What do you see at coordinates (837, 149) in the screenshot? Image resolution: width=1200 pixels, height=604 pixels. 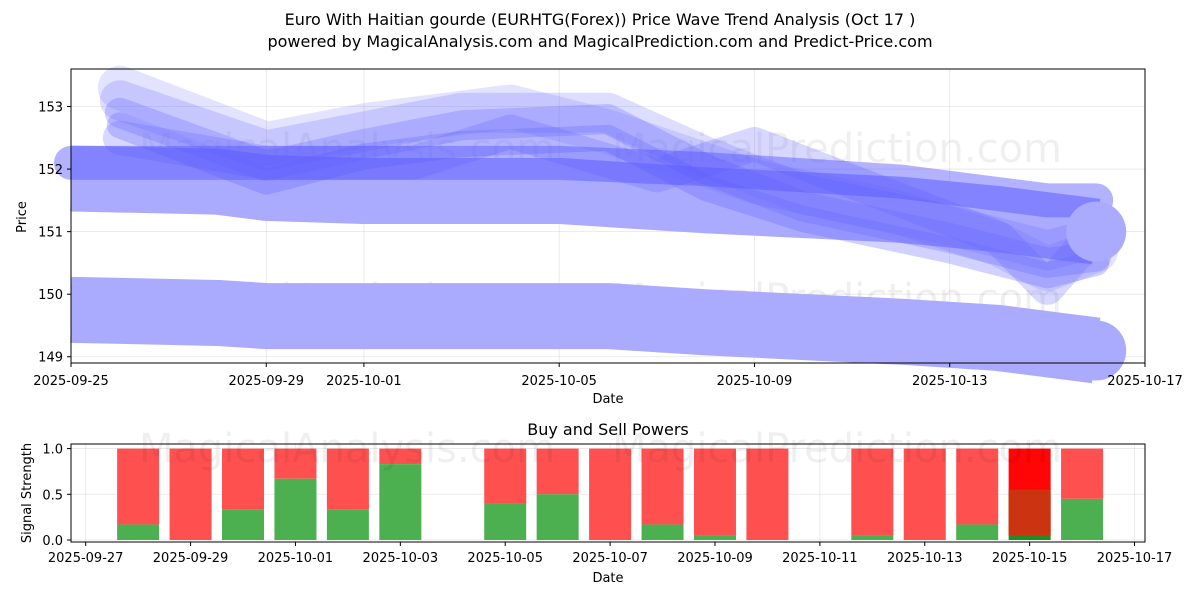 I see `watermark-prediction-top: MagicalPrediction.com` at bounding box center [837, 149].